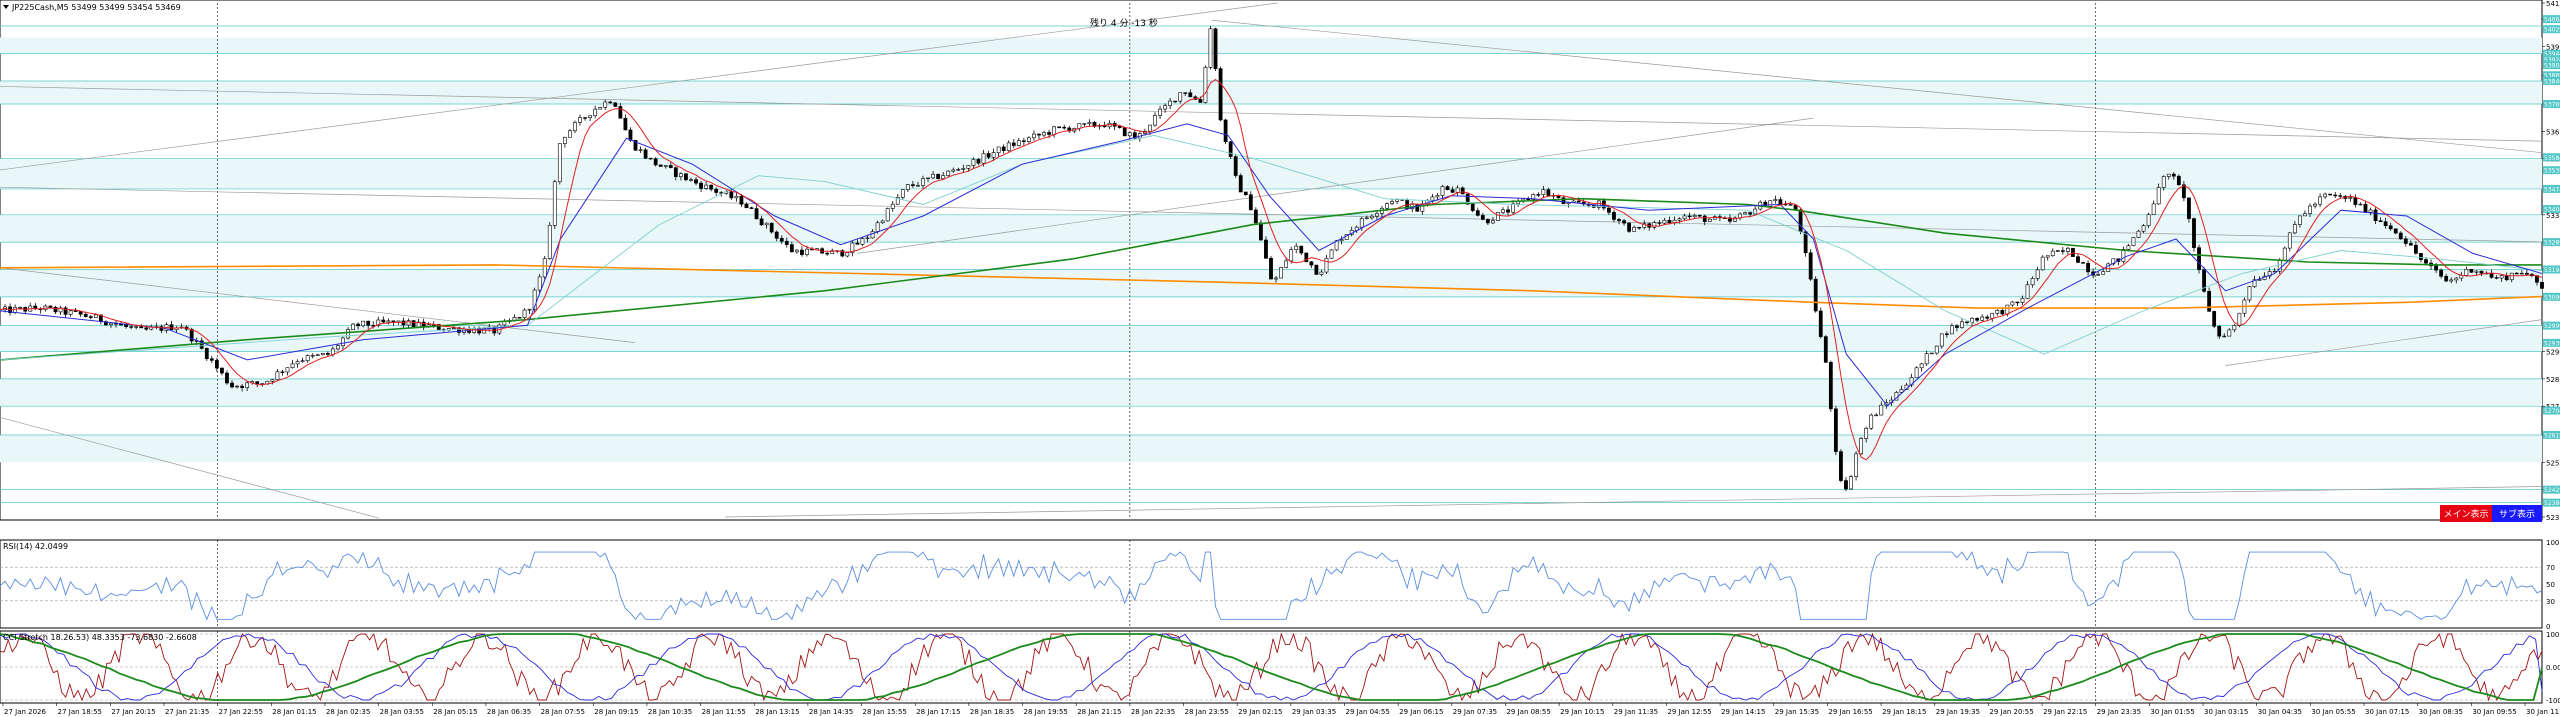  What do you see at coordinates (509, 712) in the screenshot?
I see `time-tick-label: 28 Jan 06:35` at bounding box center [509, 712].